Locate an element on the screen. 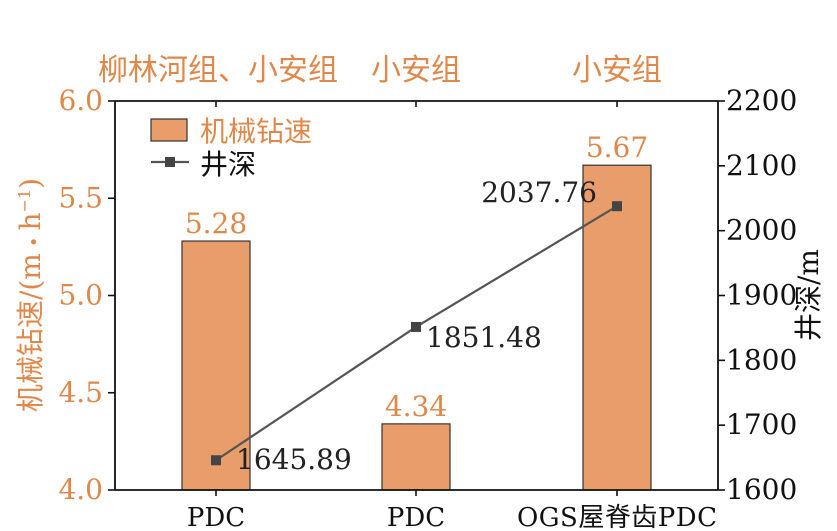 The width and height of the screenshot is (837, 531). legend: 机械钻速 井深 is located at coordinates (231, 148).